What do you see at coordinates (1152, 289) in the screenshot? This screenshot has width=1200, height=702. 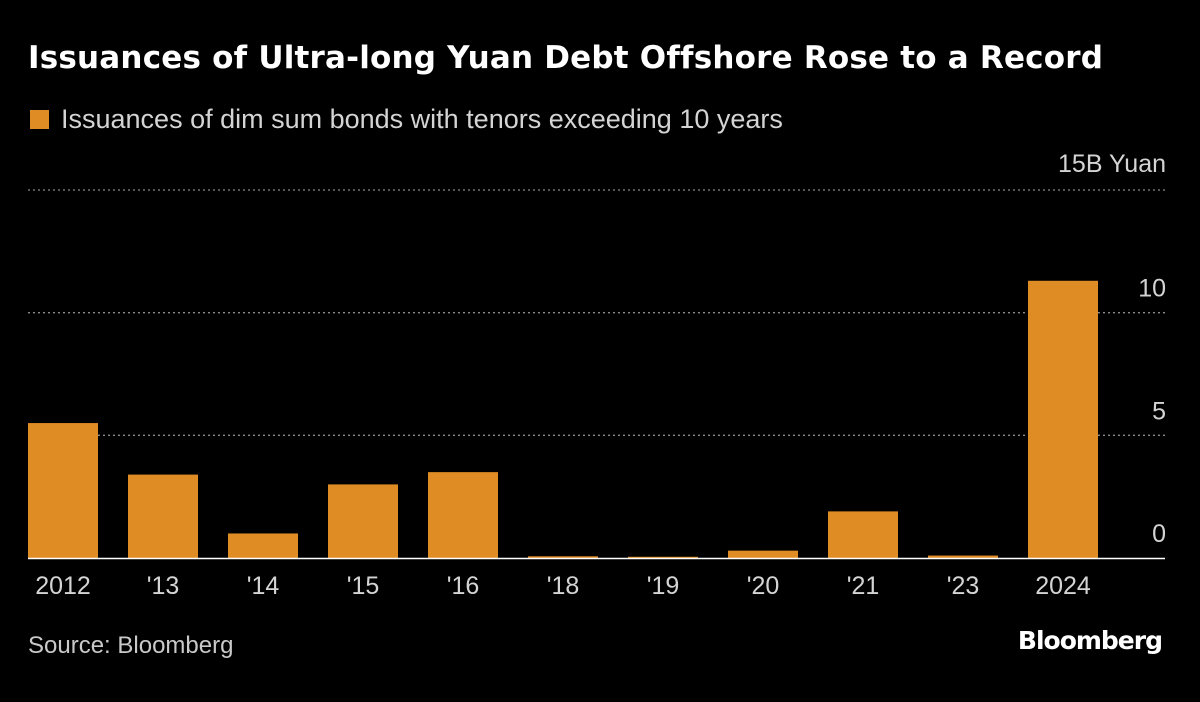 I see `y-tick-label: 10` at bounding box center [1152, 289].